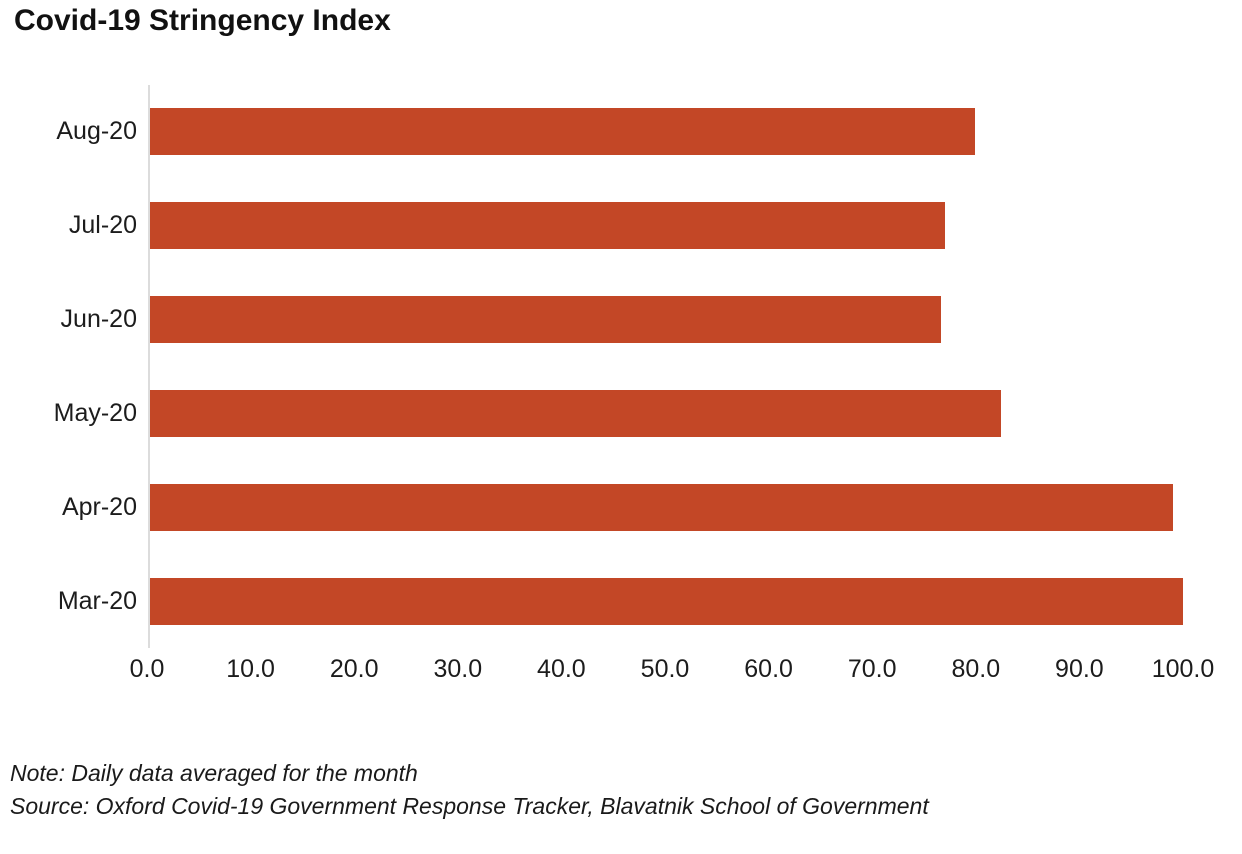  Describe the element at coordinates (202, 20) in the screenshot. I see `chart-title: Covid-19 Stringency Index` at that location.